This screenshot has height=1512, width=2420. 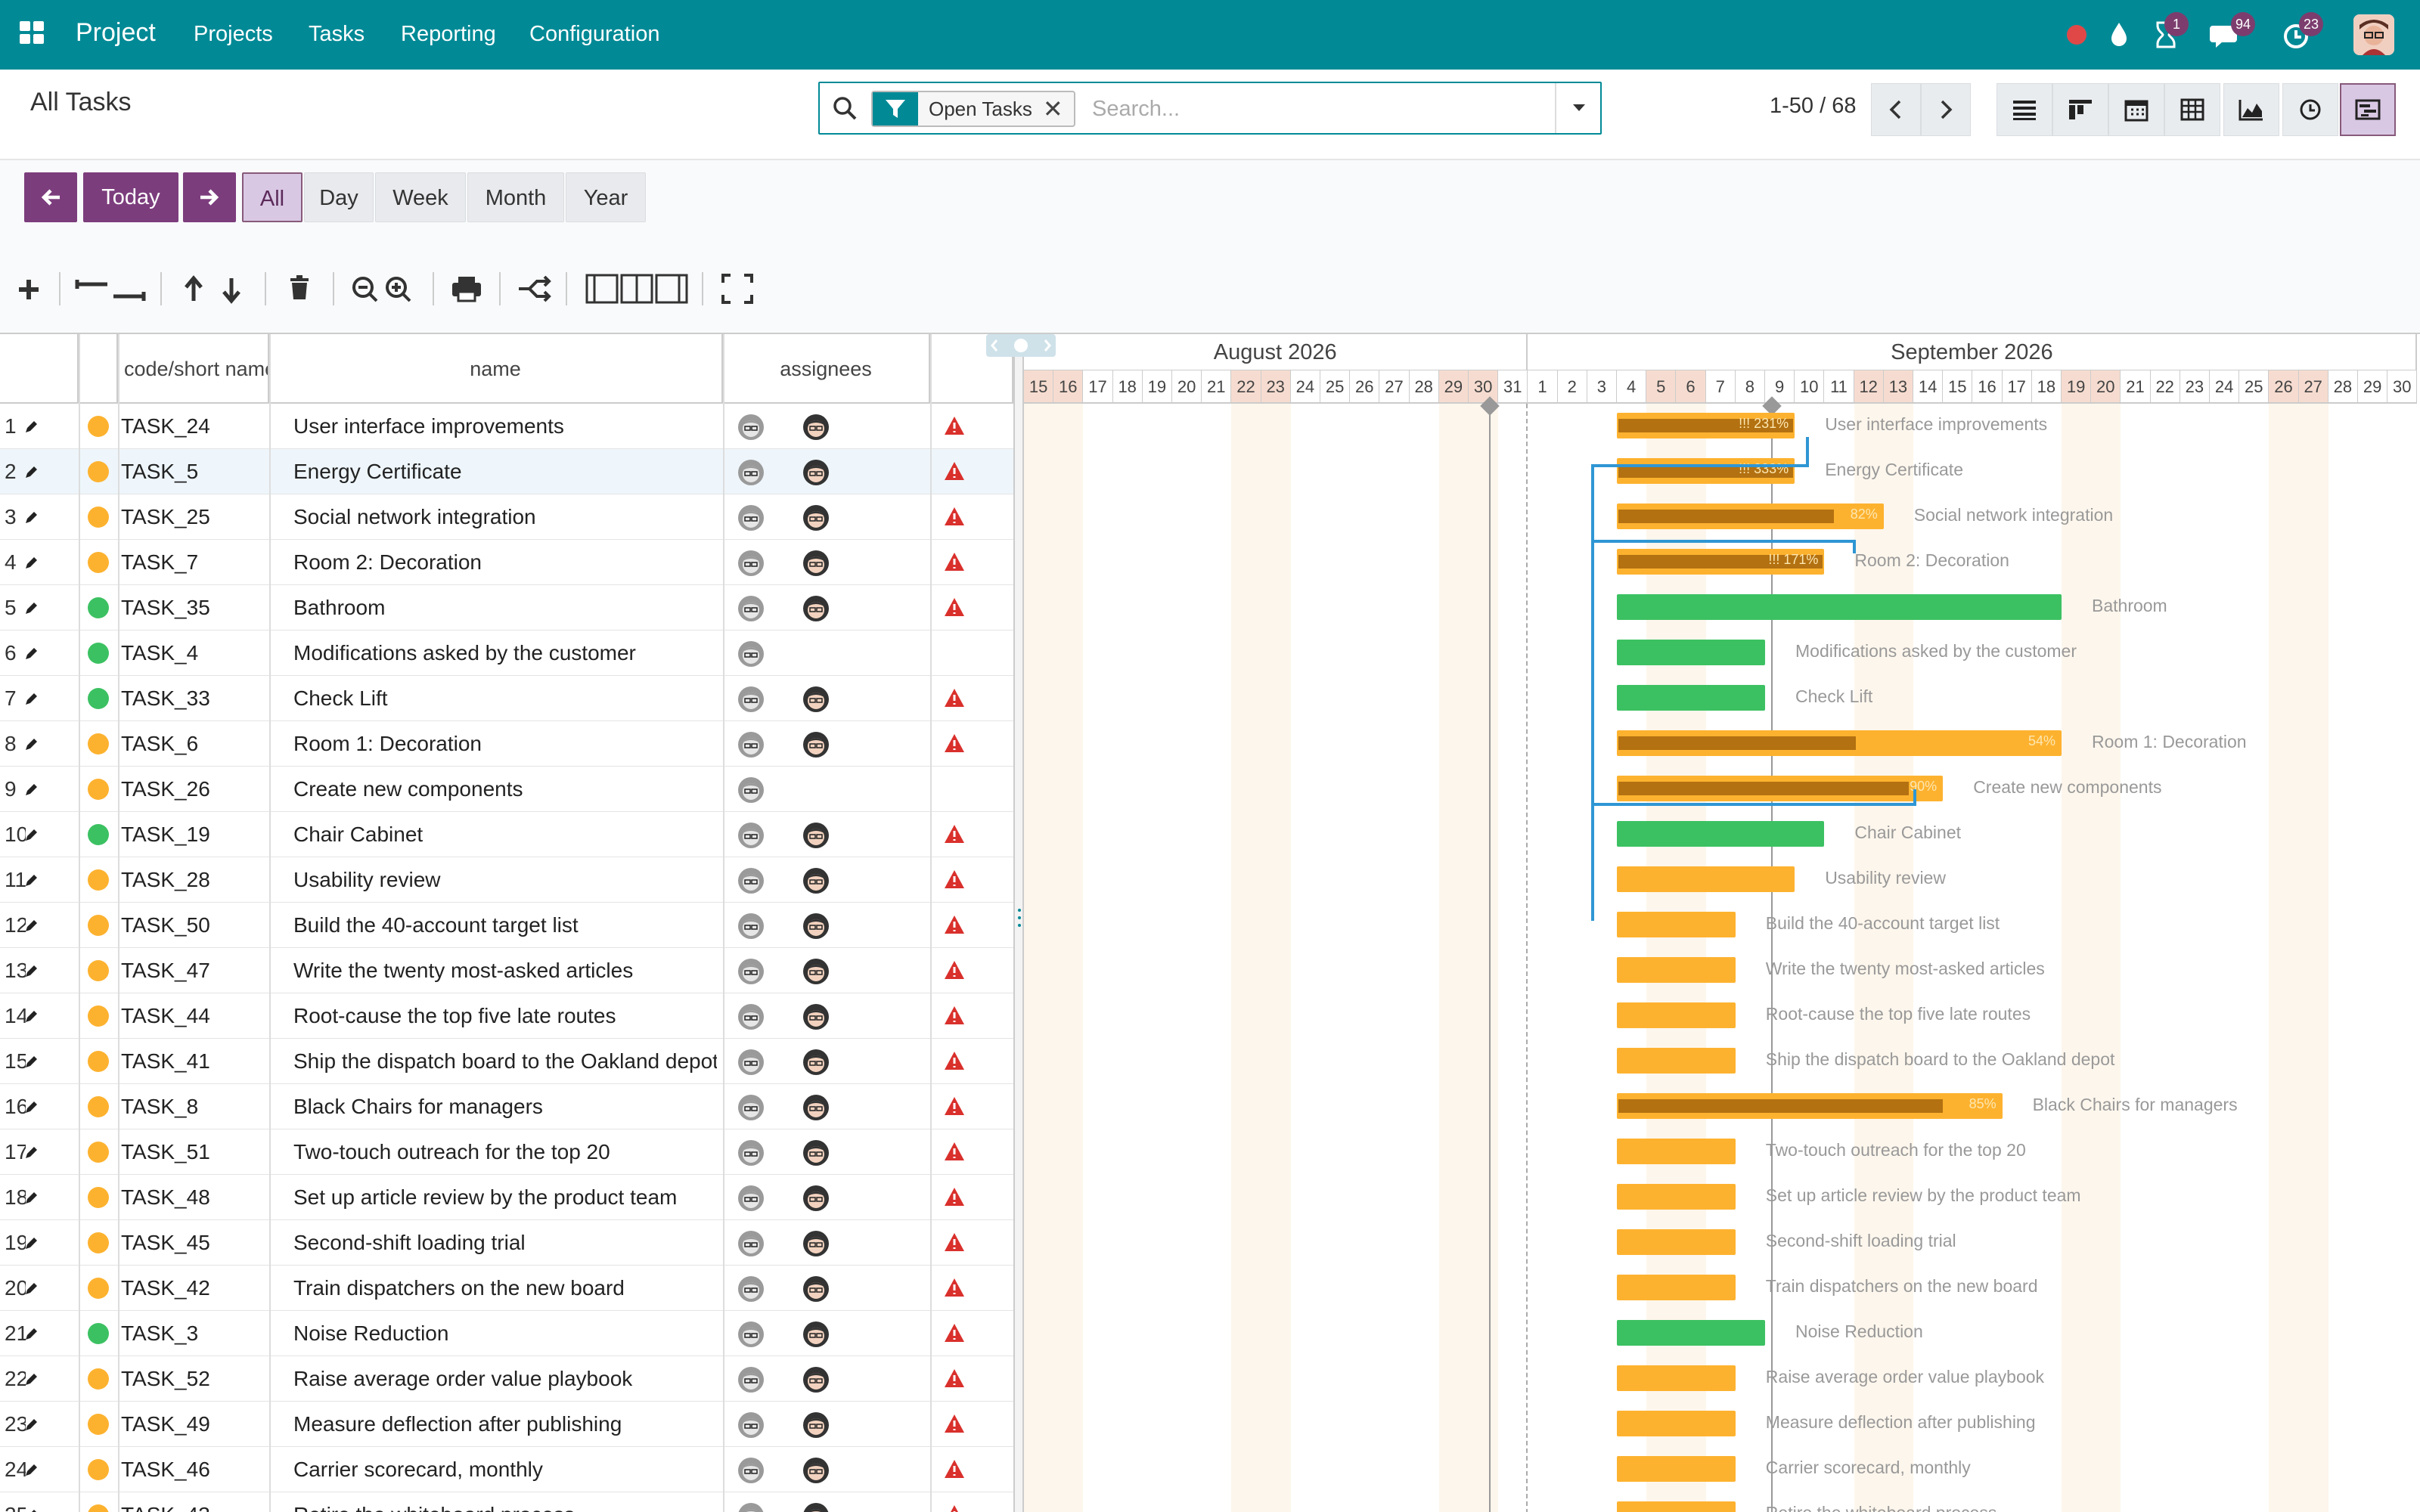 What do you see at coordinates (428, 426) in the screenshot?
I see `task-name: User interface improvements` at bounding box center [428, 426].